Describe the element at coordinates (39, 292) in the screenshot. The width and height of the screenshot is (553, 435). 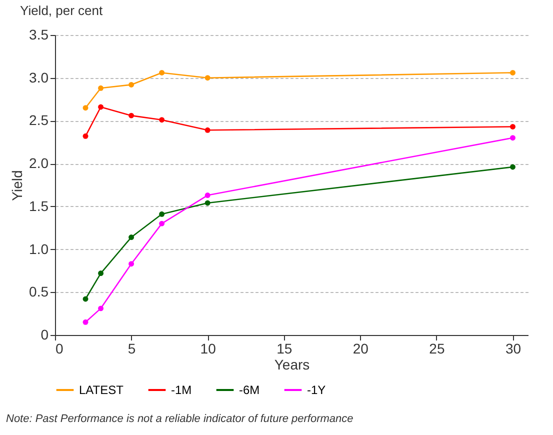
I see `y-tick-label: 0.5` at that location.